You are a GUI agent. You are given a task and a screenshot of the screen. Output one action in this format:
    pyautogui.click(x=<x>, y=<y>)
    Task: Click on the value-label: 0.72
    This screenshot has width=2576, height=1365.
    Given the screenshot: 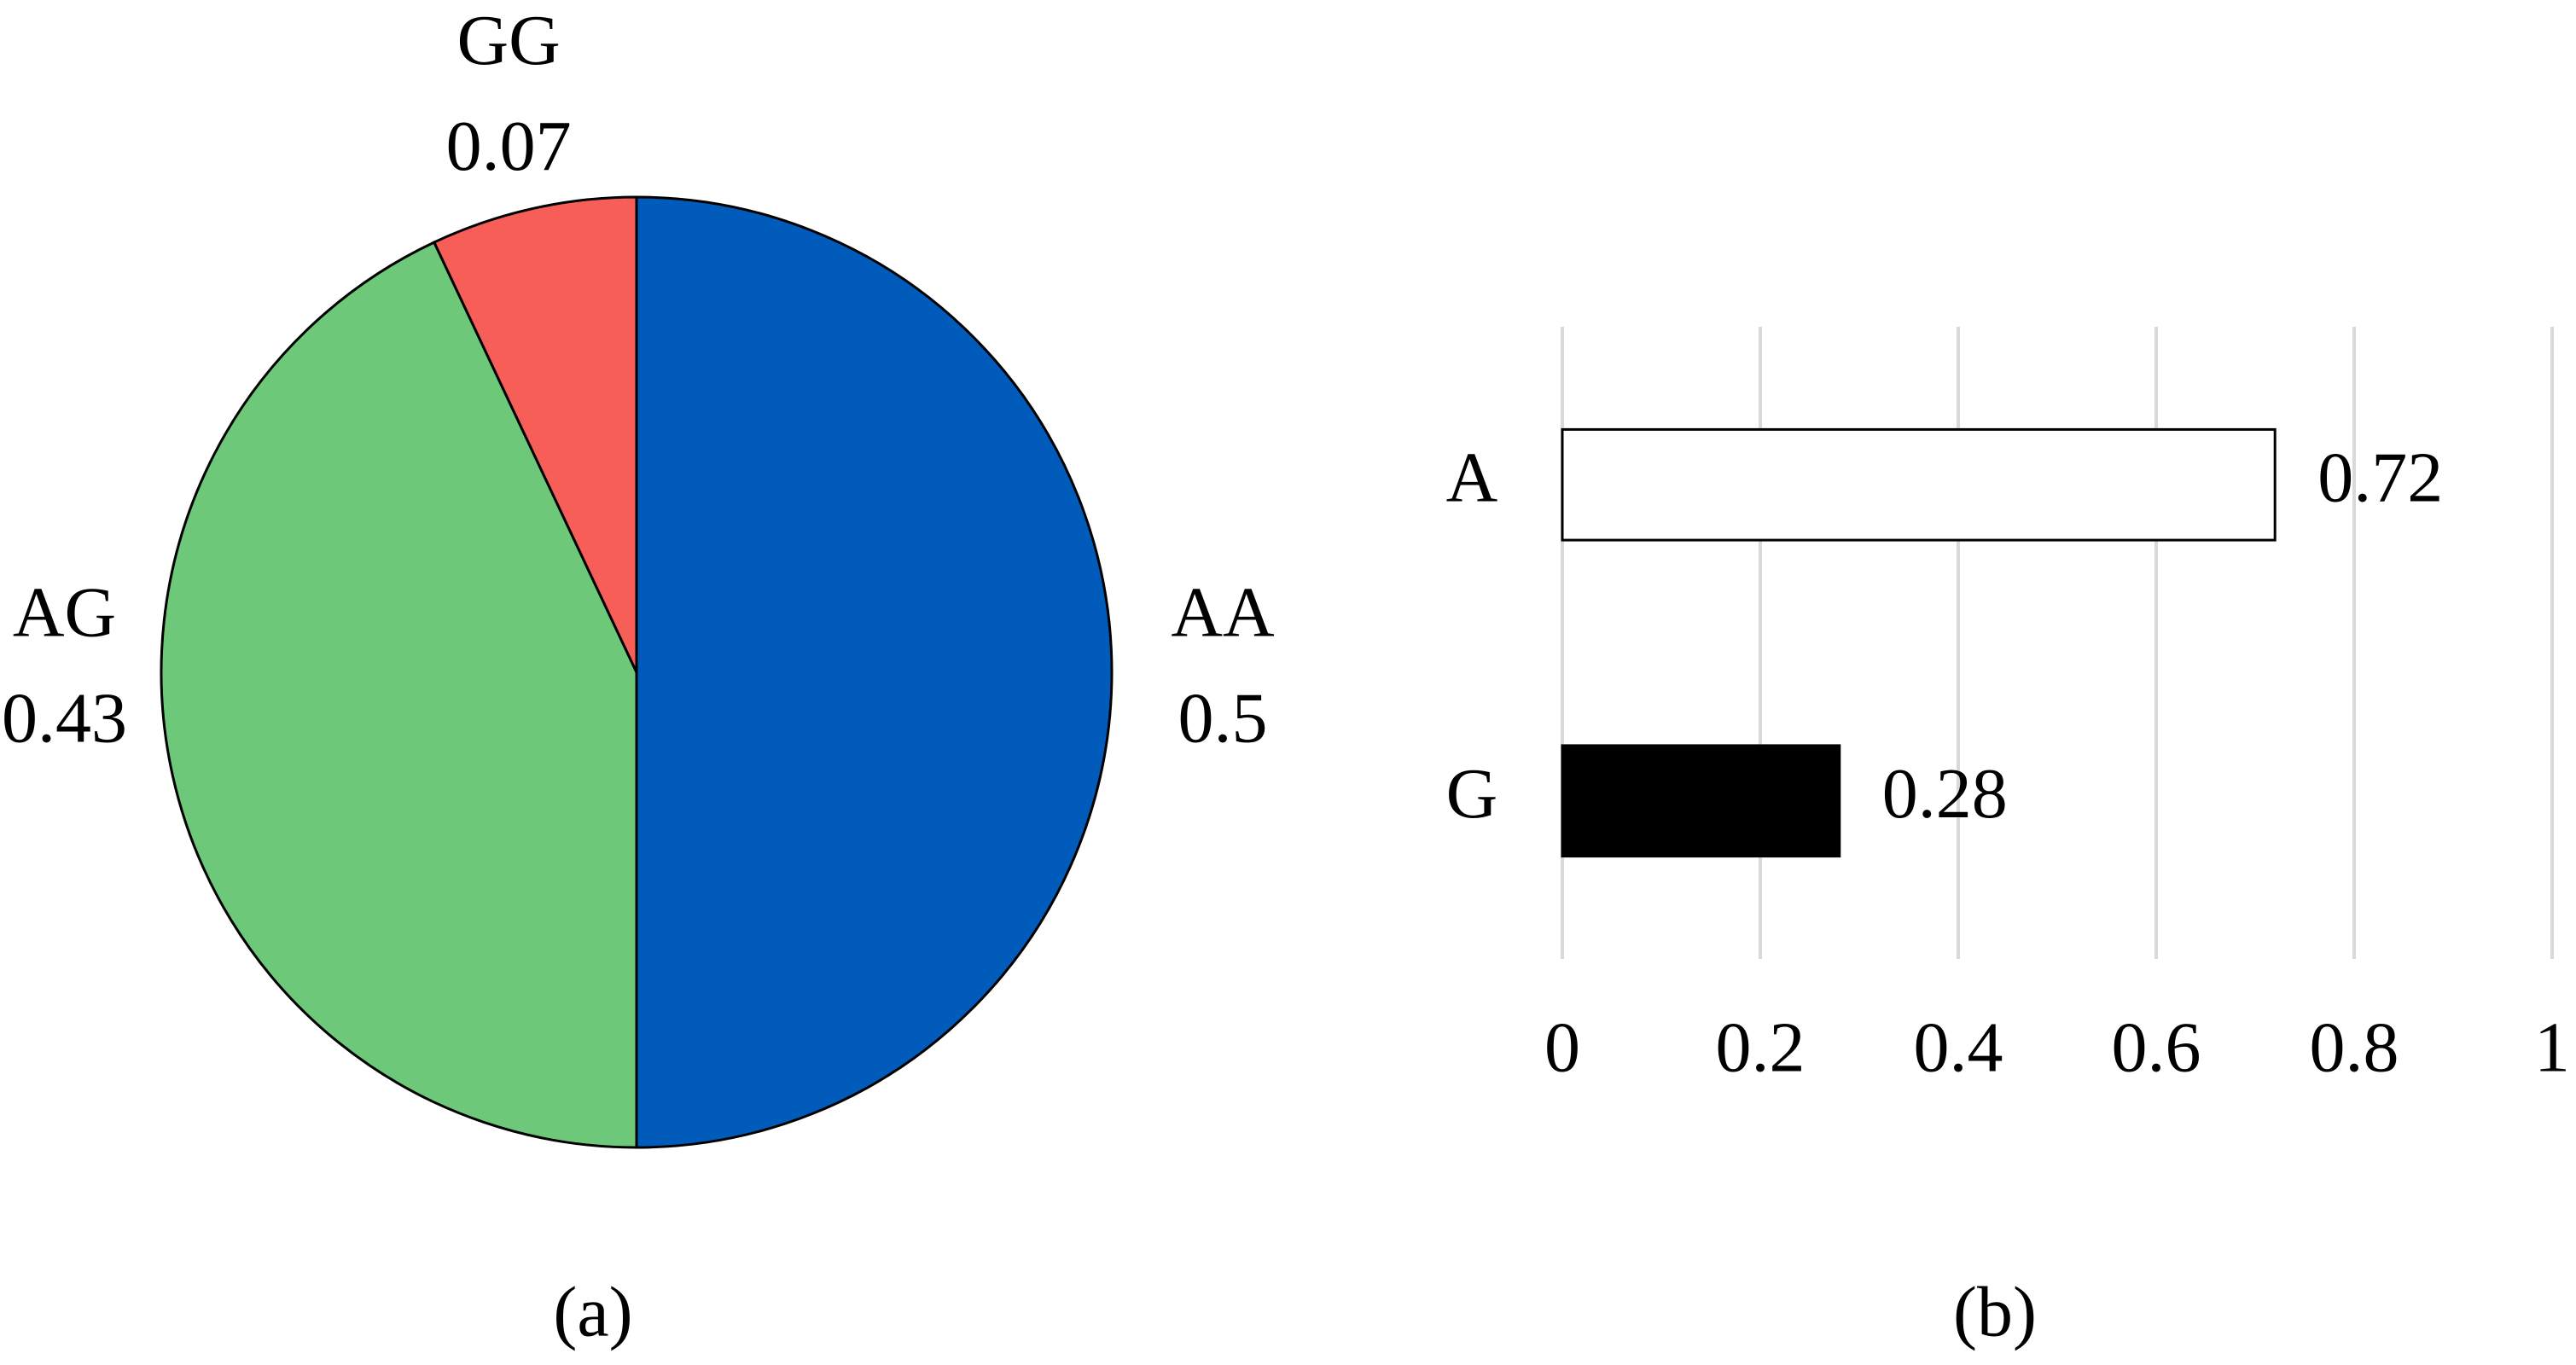 What is the action you would take?
    pyautogui.click(x=2380, y=479)
    